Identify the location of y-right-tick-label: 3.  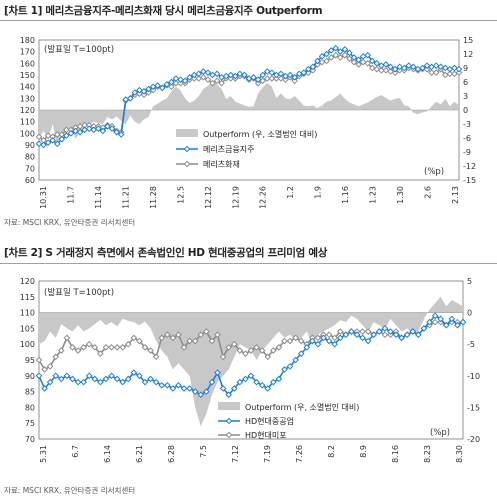
(465, 96).